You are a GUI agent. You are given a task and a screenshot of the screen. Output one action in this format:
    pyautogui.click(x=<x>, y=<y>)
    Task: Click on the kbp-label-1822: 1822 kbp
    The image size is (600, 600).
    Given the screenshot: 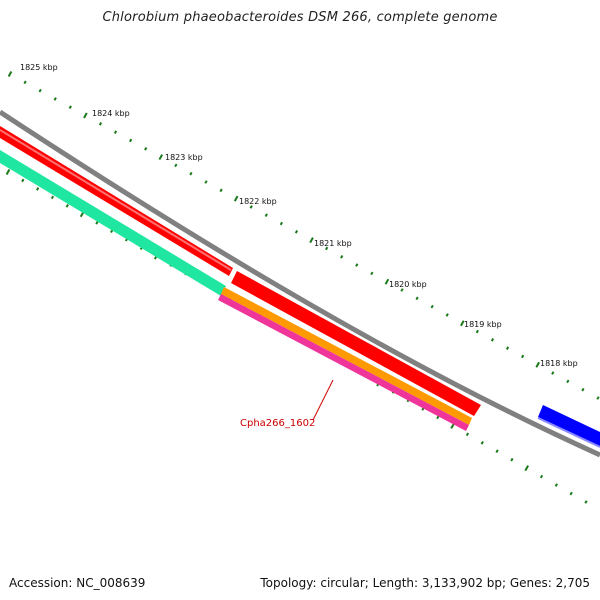 What is the action you would take?
    pyautogui.click(x=258, y=201)
    